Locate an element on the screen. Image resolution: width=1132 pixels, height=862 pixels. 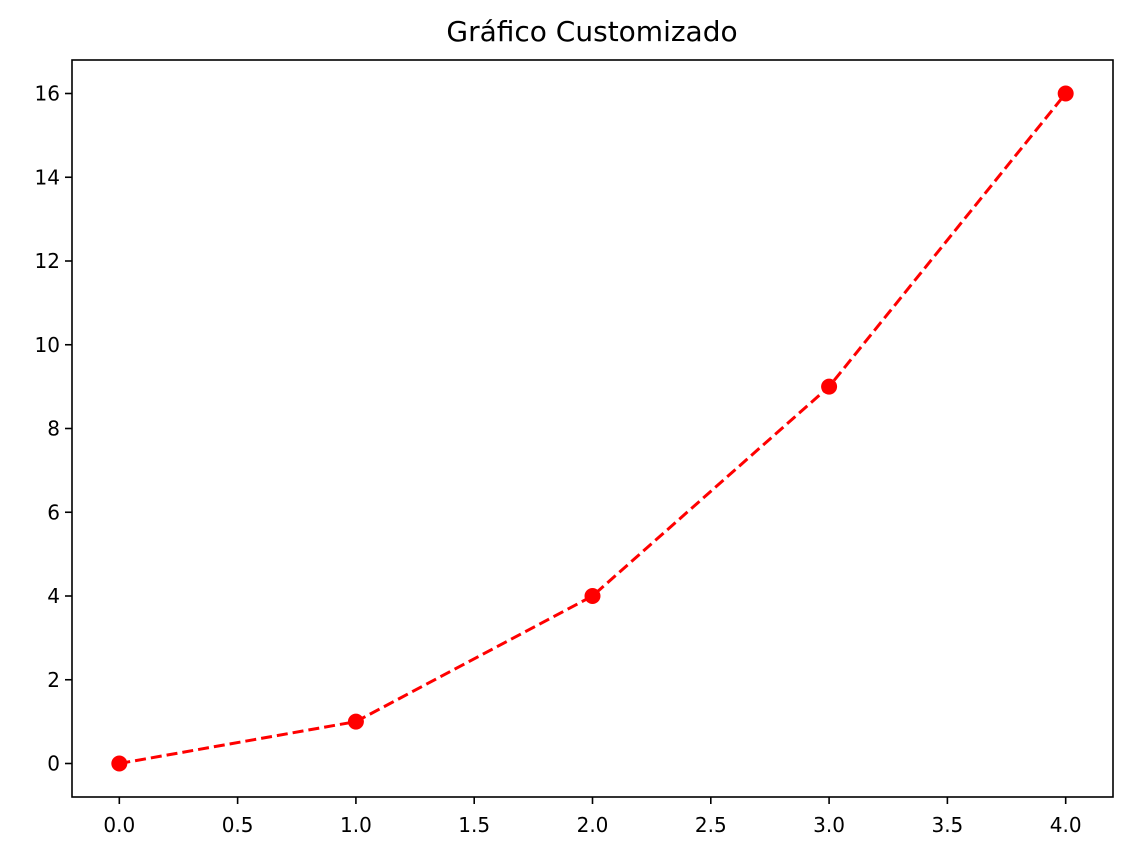
x-axis: 0.0 0.5 1.0 1.5 2.0 2.5 3.0 3.5 4.0 is located at coordinates (592, 817).